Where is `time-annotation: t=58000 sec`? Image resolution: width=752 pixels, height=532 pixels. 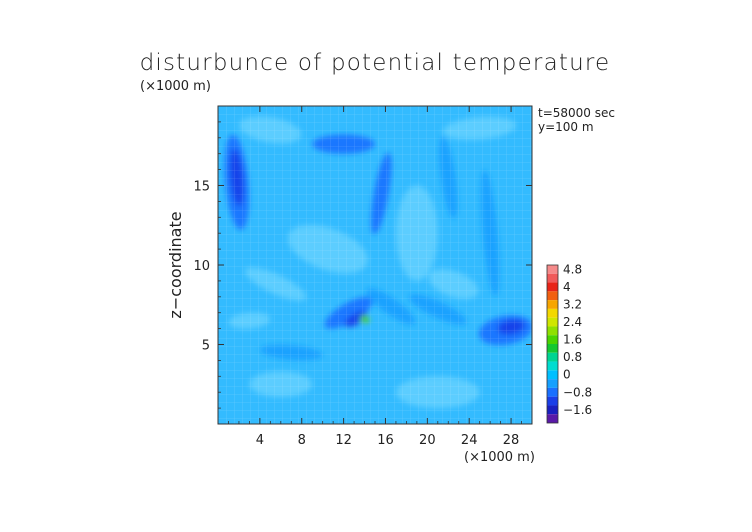
time-annotation: t=58000 sec is located at coordinates (576, 113).